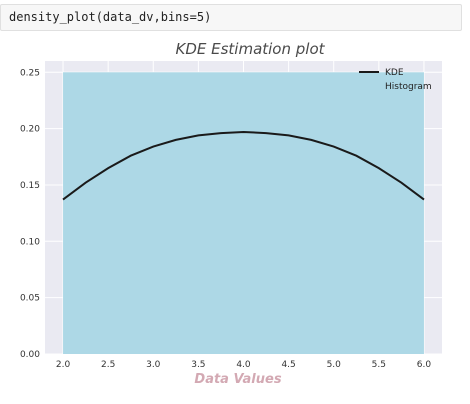  I want to click on x-tick-label: 3.0, so click(153, 365).